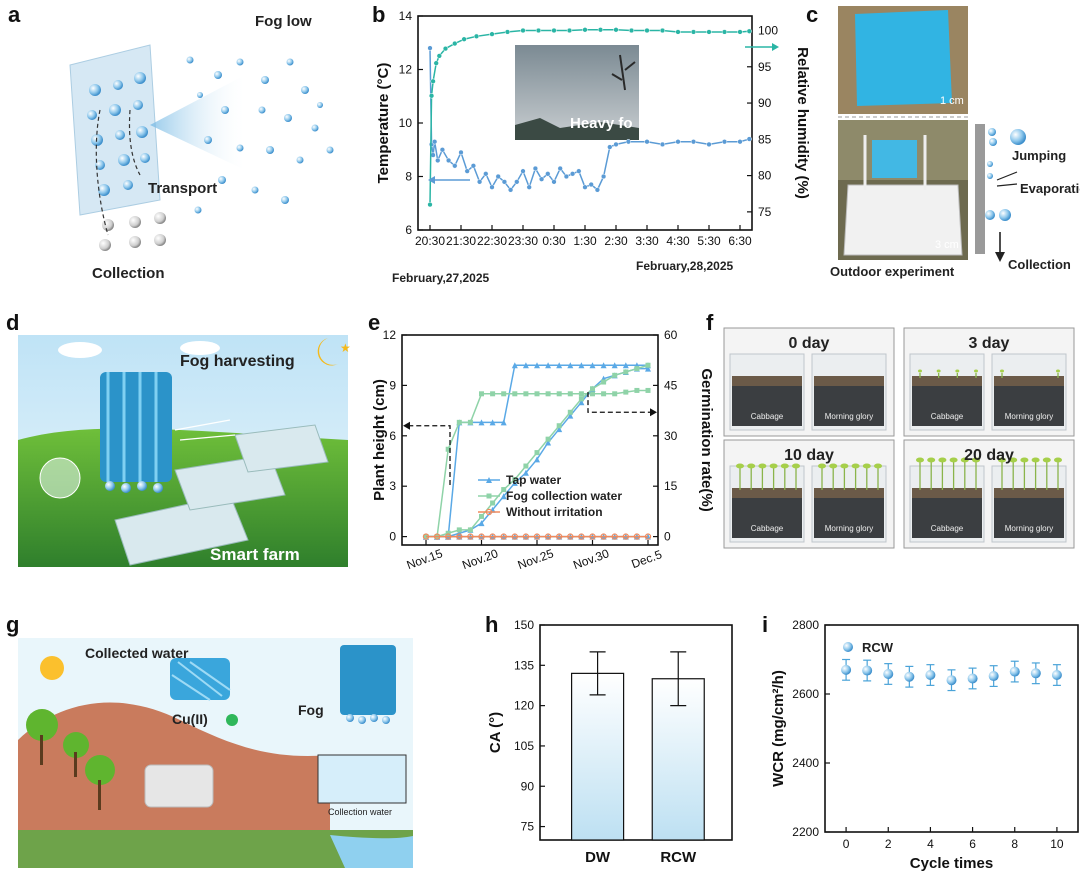 The image size is (1080, 873). Describe the element at coordinates (136, 427) in the screenshot. I see `mesh-tower` at that location.